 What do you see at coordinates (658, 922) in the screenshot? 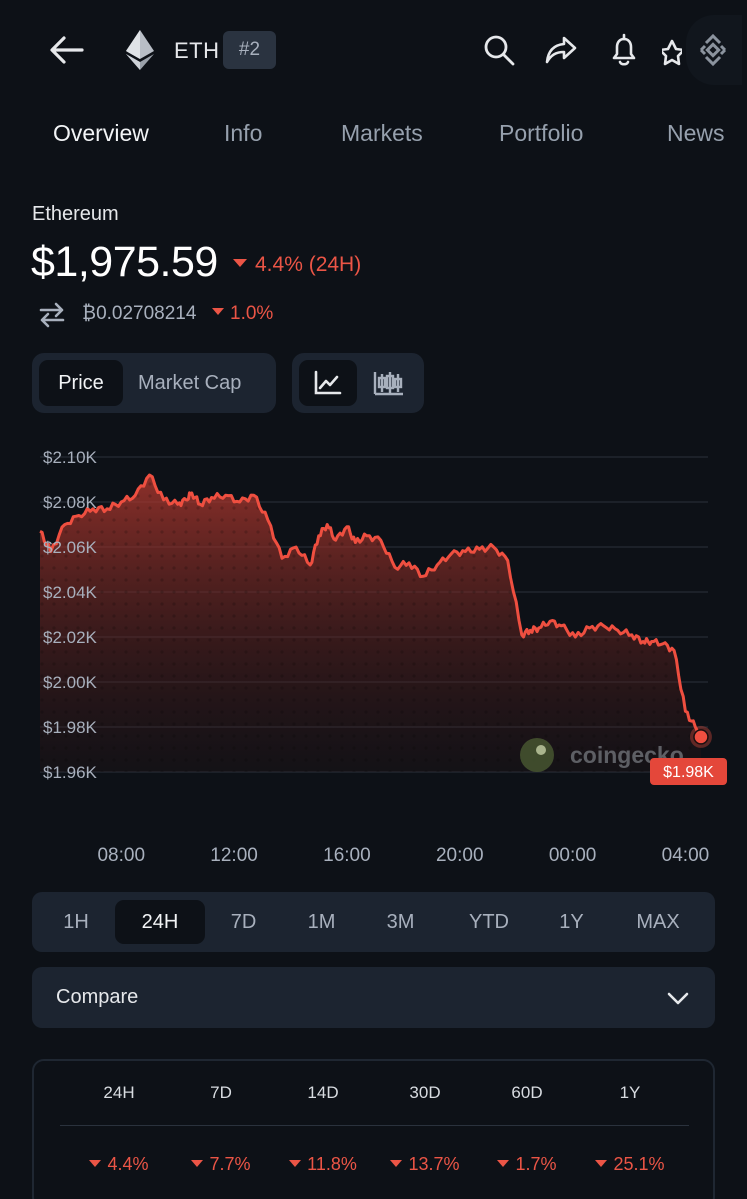
I see `range-max: MAX` at bounding box center [658, 922].